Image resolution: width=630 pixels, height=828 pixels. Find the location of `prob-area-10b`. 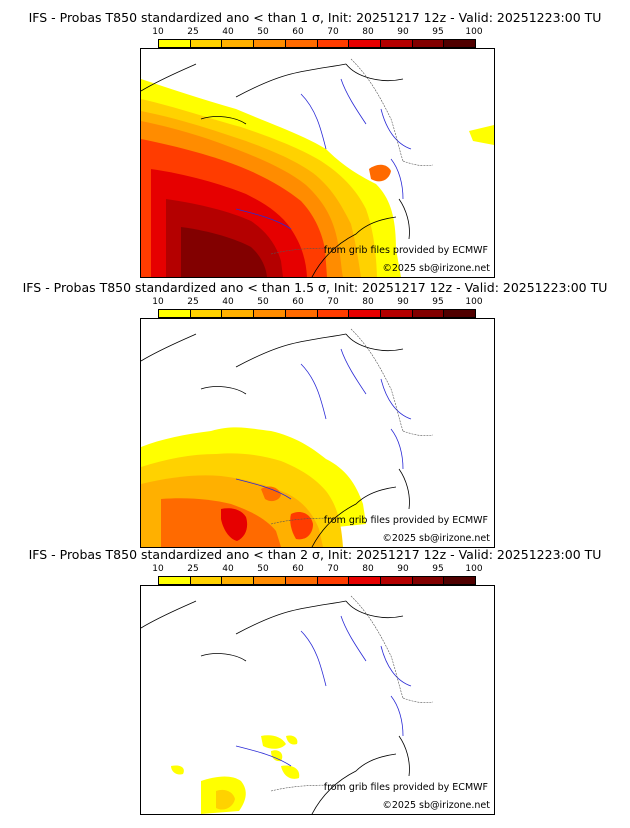

prob-area-10b is located at coordinates (292, 740).